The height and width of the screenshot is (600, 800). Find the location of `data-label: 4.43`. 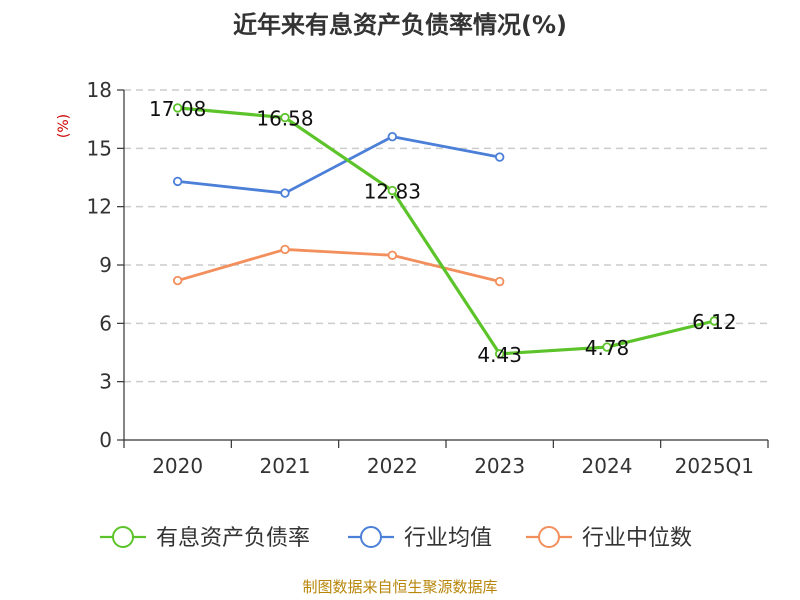

data-label: 4.43 is located at coordinates (499, 355).